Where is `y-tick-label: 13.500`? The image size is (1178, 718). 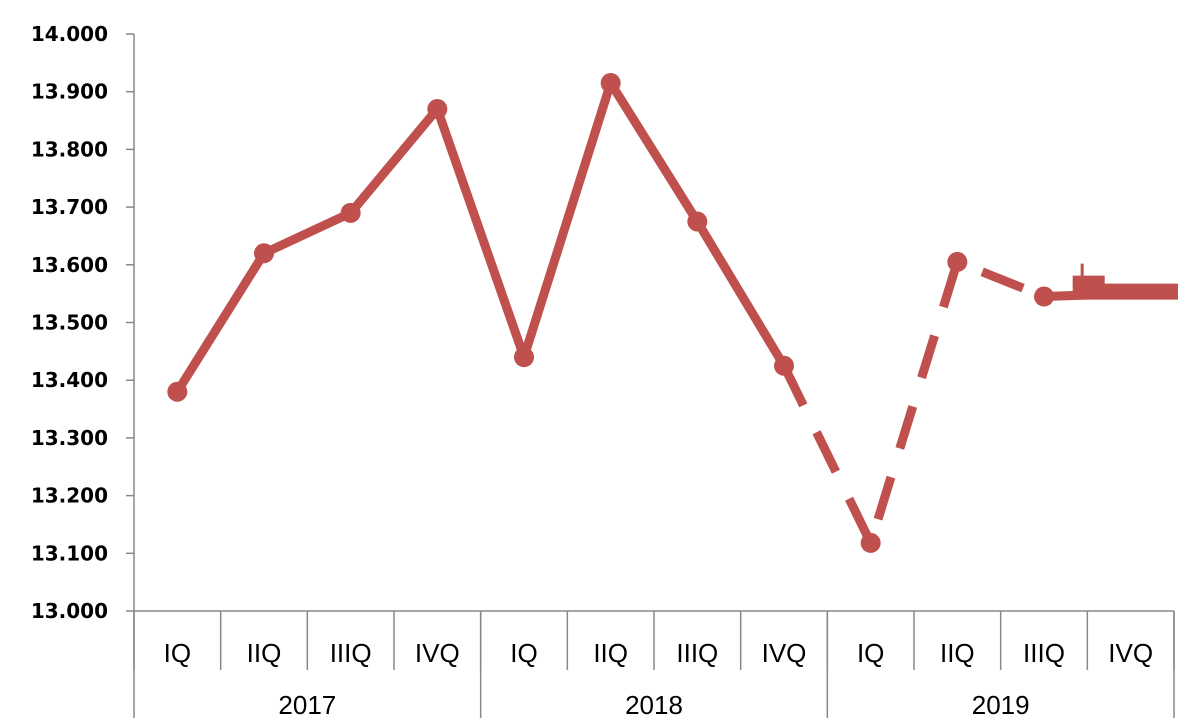
y-tick-label: 13.500 is located at coordinates (69, 323).